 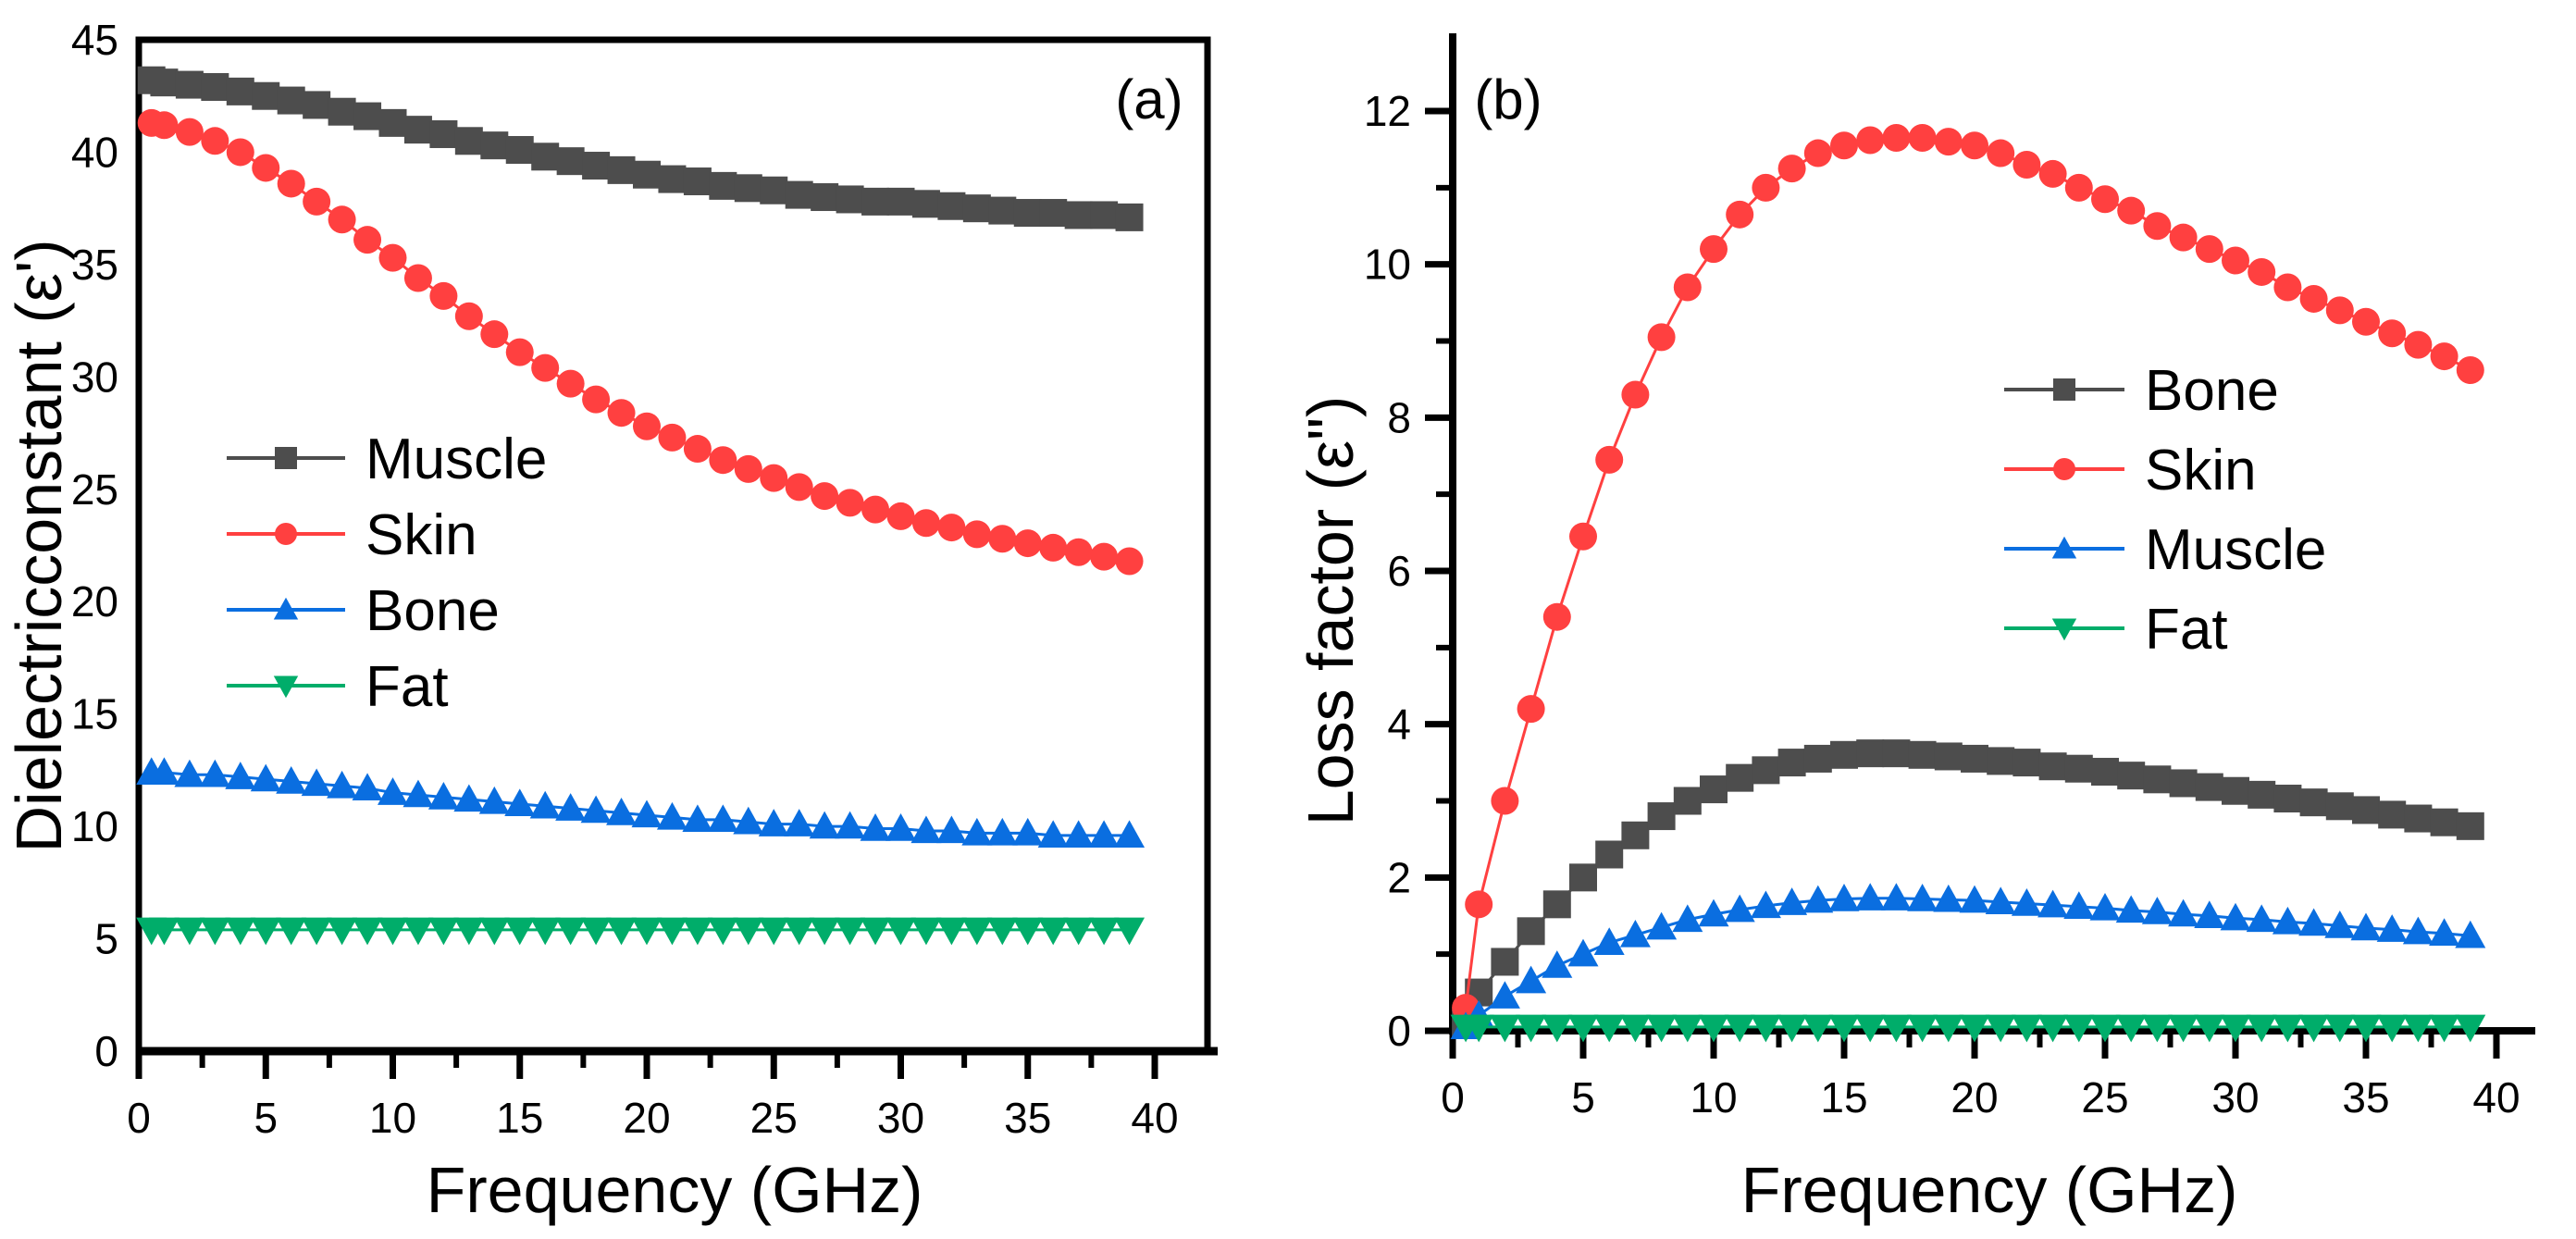 I want to click on panel-a-series-bone, so click(x=641, y=803).